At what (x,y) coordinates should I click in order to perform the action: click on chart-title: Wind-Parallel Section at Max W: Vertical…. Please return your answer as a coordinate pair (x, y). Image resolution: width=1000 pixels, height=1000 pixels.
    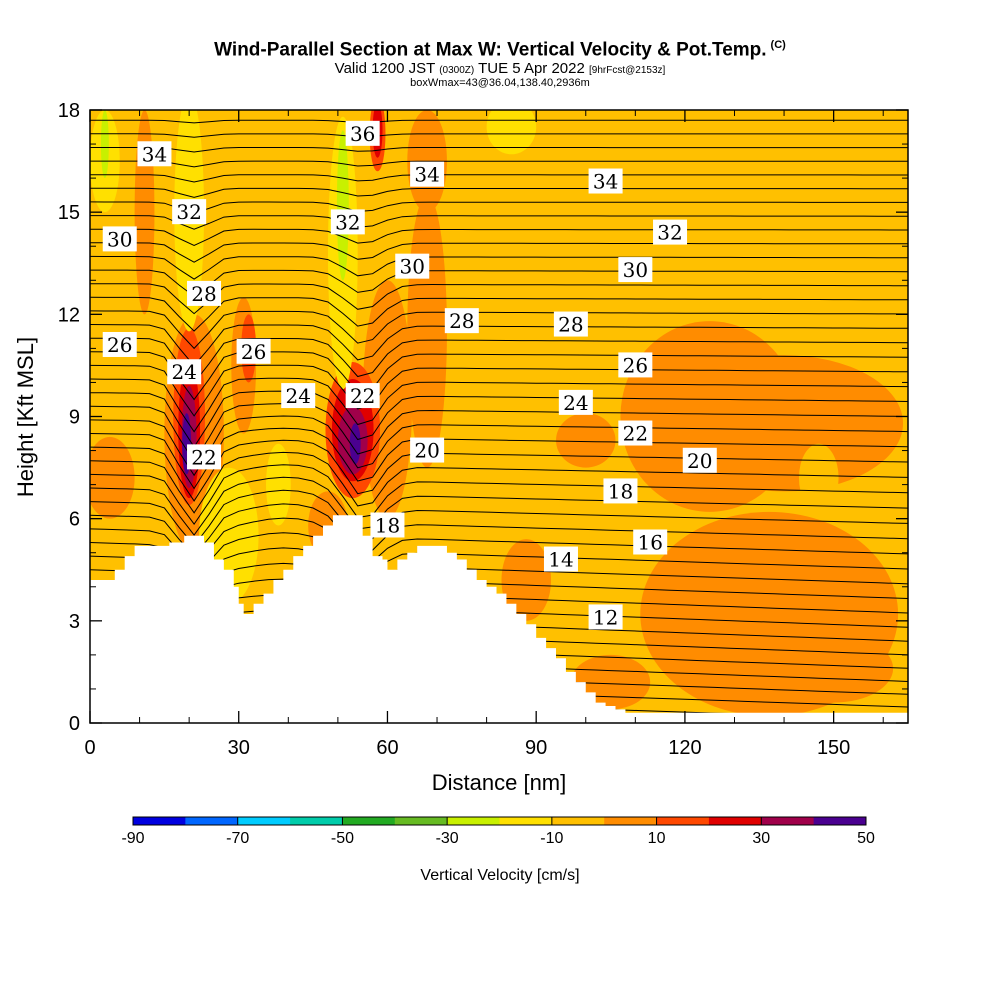
    Looking at the image, I should click on (500, 50).